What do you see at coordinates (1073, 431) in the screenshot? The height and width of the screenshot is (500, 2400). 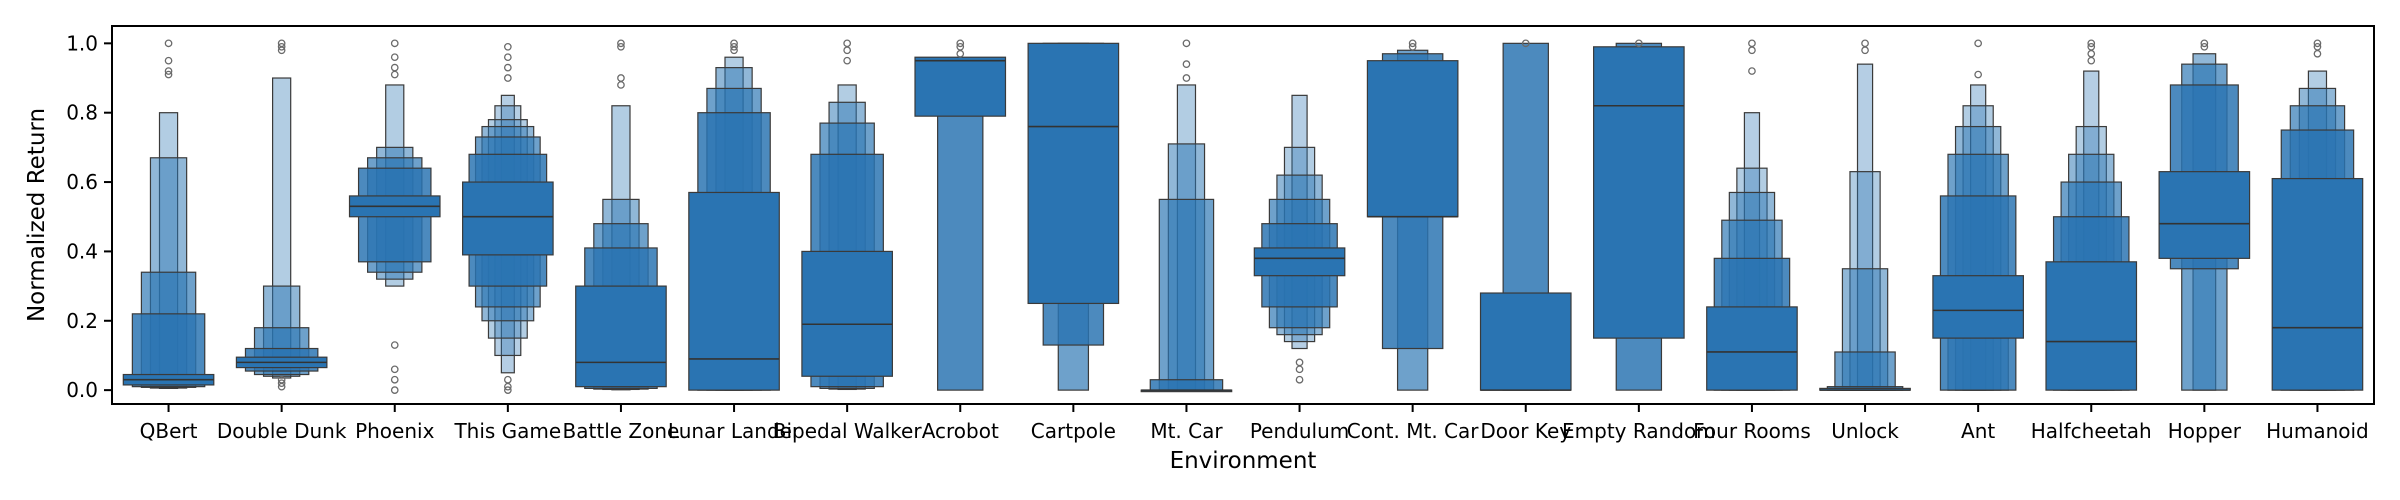 I see `x-tick-label: Cartpole` at bounding box center [1073, 431].